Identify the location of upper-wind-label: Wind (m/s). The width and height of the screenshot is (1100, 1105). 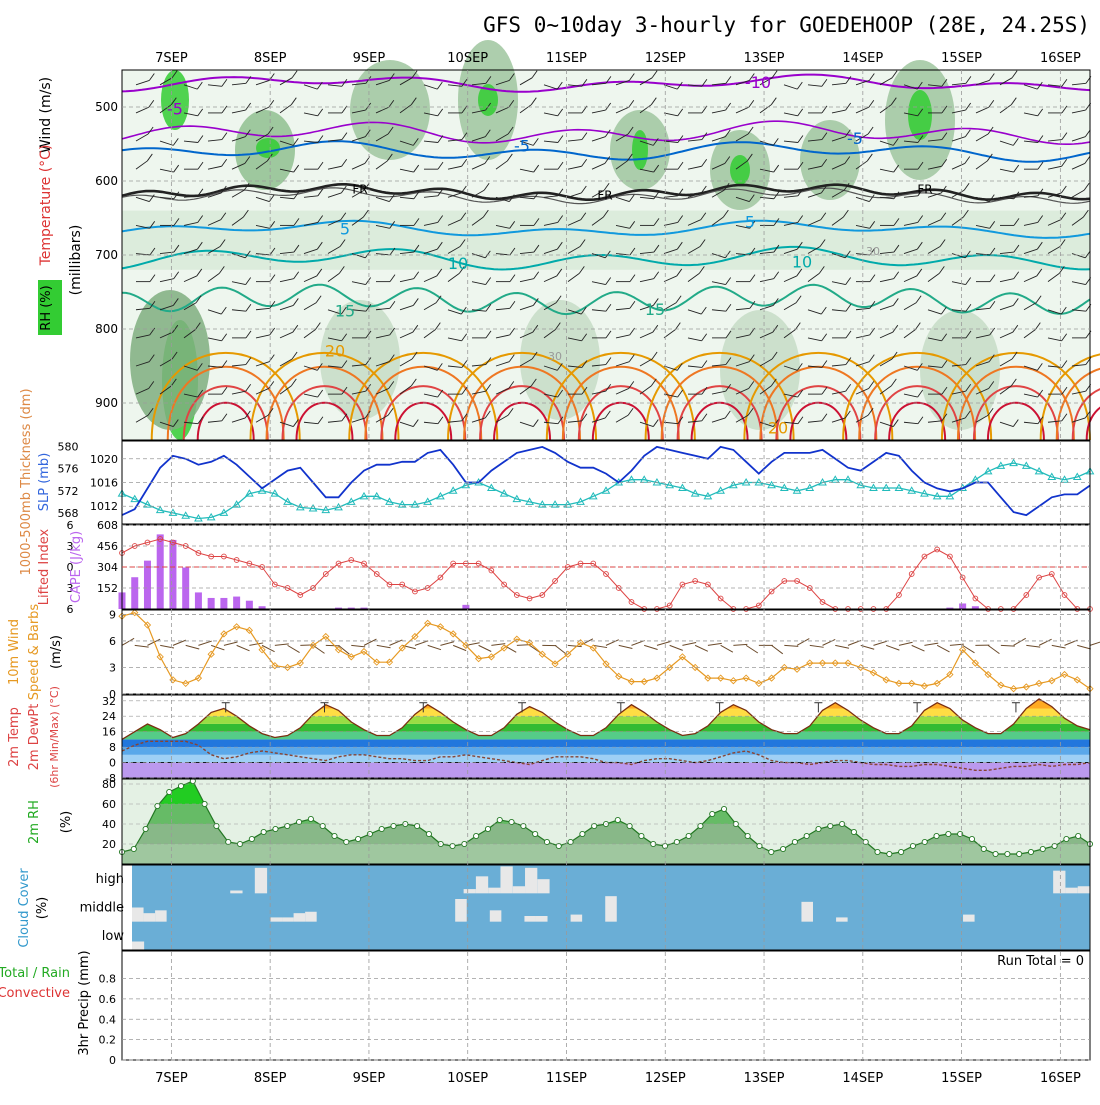
(46, 115).